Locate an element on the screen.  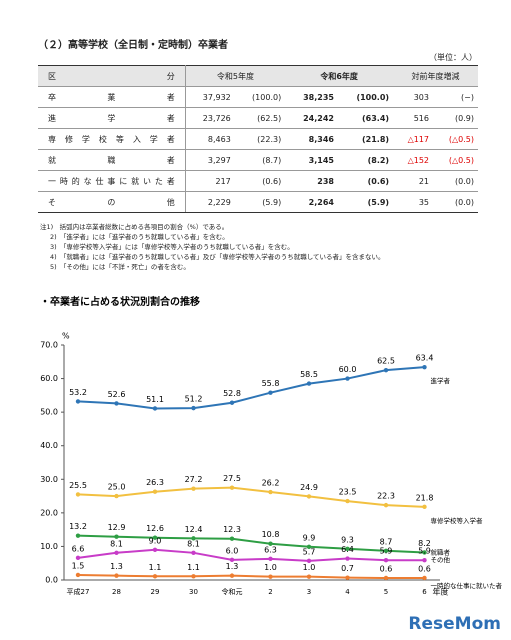
y-tick-label: 10.0 is located at coordinates (49, 546).